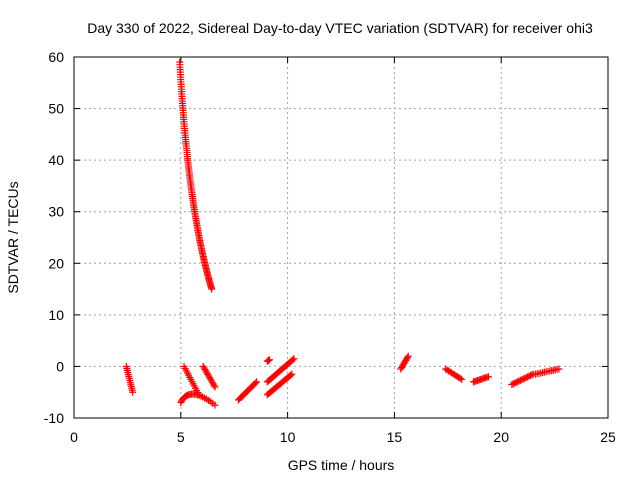 This screenshot has width=640, height=480. Describe the element at coordinates (341, 465) in the screenshot. I see `x-axis-label: GPS time / hours` at that location.